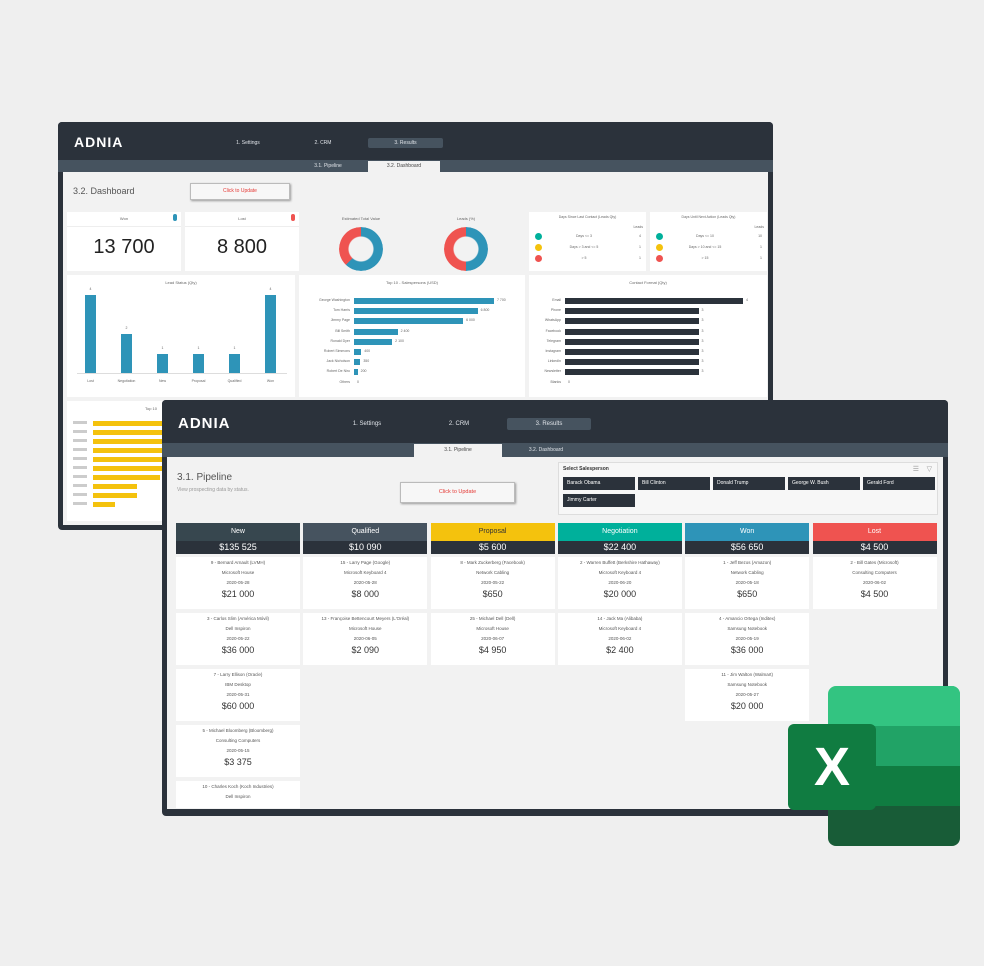  I want to click on bar-label: 350, so click(366, 361).